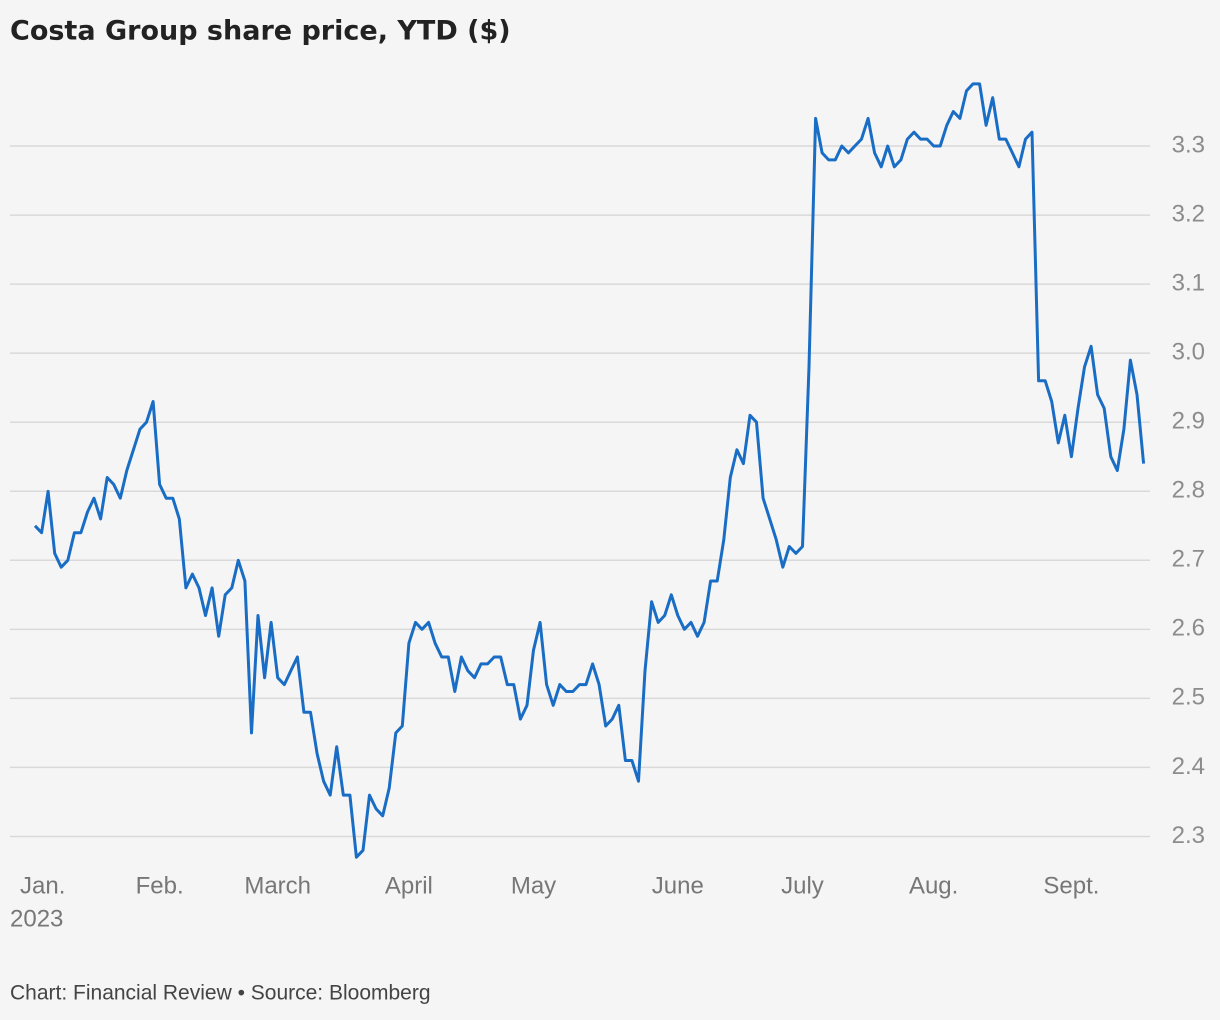 The height and width of the screenshot is (1020, 1220). I want to click on x-tick-label: May, so click(533, 885).